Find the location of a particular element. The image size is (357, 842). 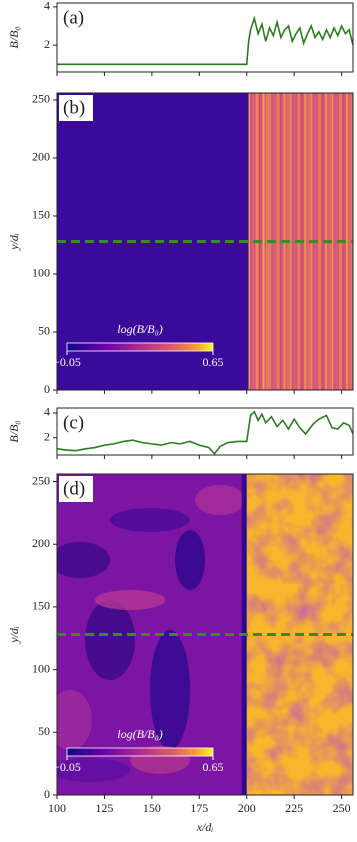

x-tick-label: 225 is located at coordinates (294, 808).